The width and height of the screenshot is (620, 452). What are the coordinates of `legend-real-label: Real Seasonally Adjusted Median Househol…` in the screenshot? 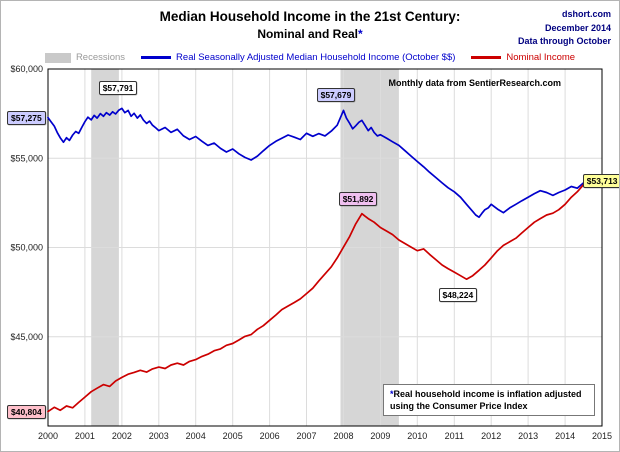 It's located at (316, 57).